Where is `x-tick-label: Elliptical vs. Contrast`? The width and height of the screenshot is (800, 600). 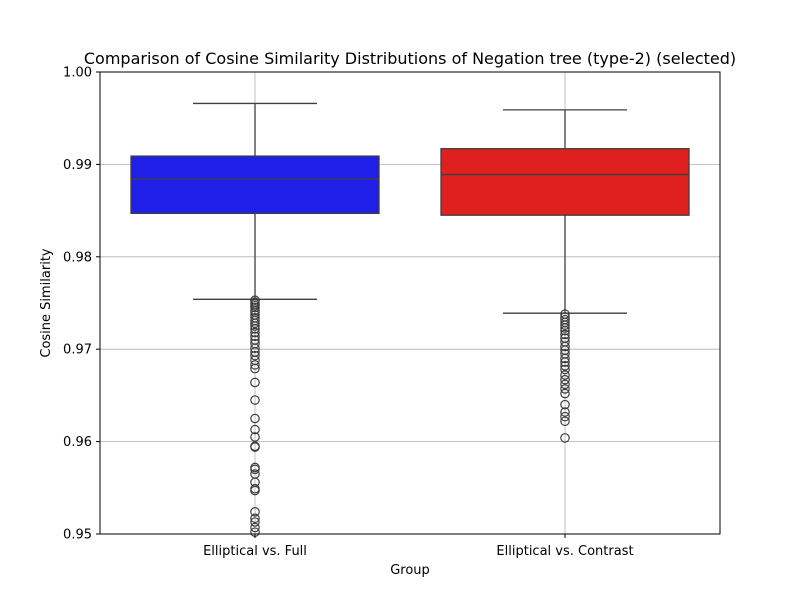
x-tick-label: Elliptical vs. Contrast is located at coordinates (564, 551).